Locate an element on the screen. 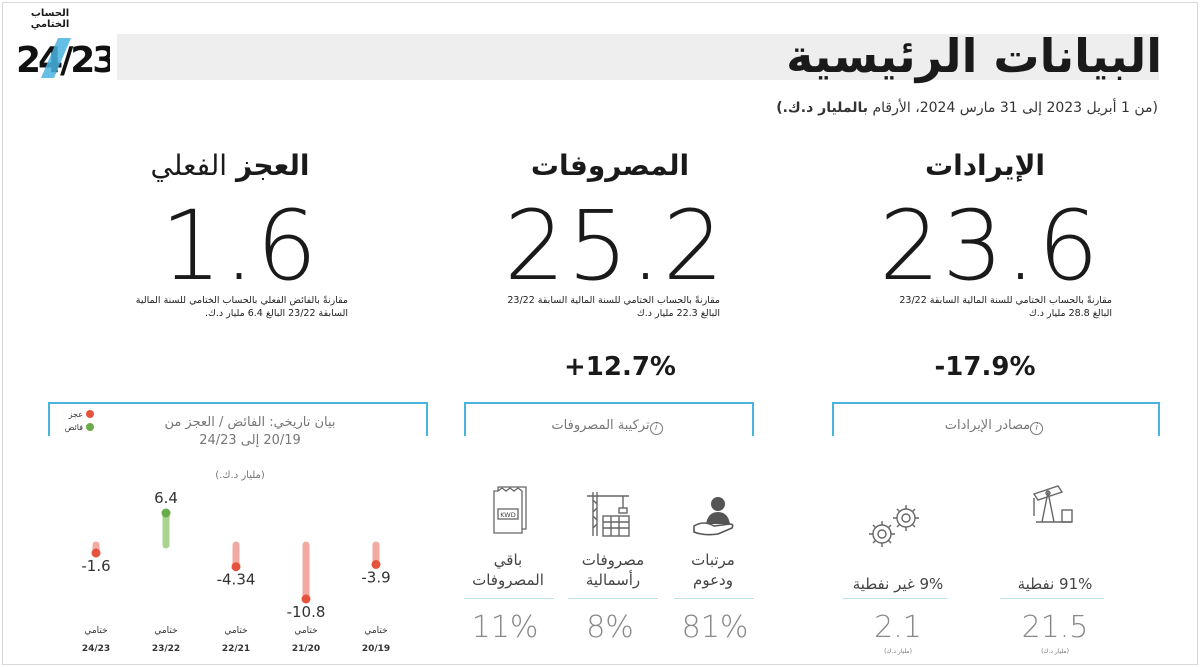  oil-revenue-label: 91% نفطية is located at coordinates (1055, 584).